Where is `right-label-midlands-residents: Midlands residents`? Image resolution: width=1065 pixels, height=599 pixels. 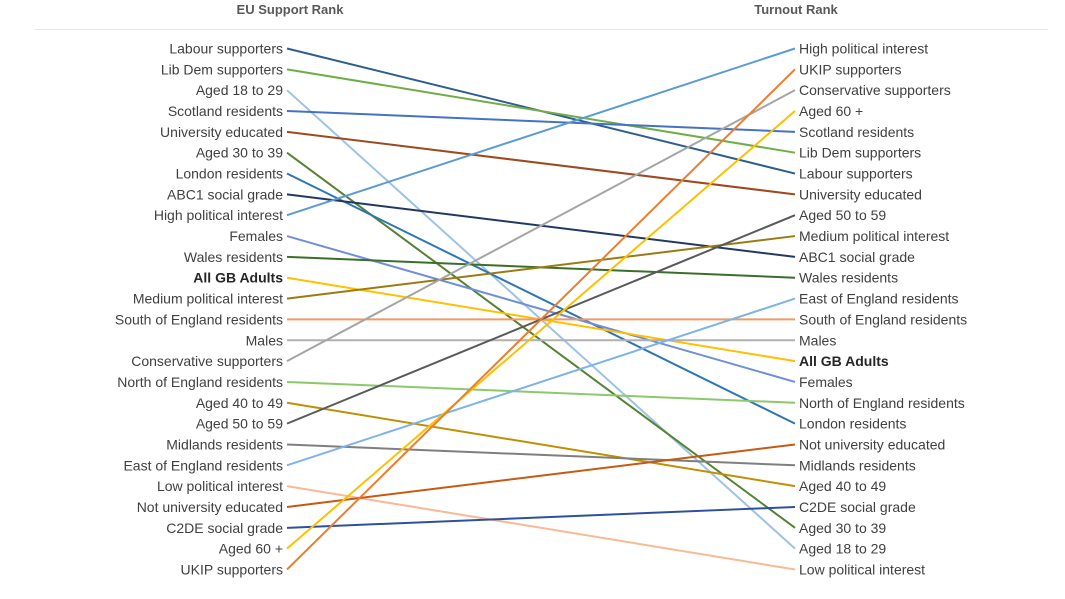
right-label-midlands-residents: Midlands residents is located at coordinates (857, 465).